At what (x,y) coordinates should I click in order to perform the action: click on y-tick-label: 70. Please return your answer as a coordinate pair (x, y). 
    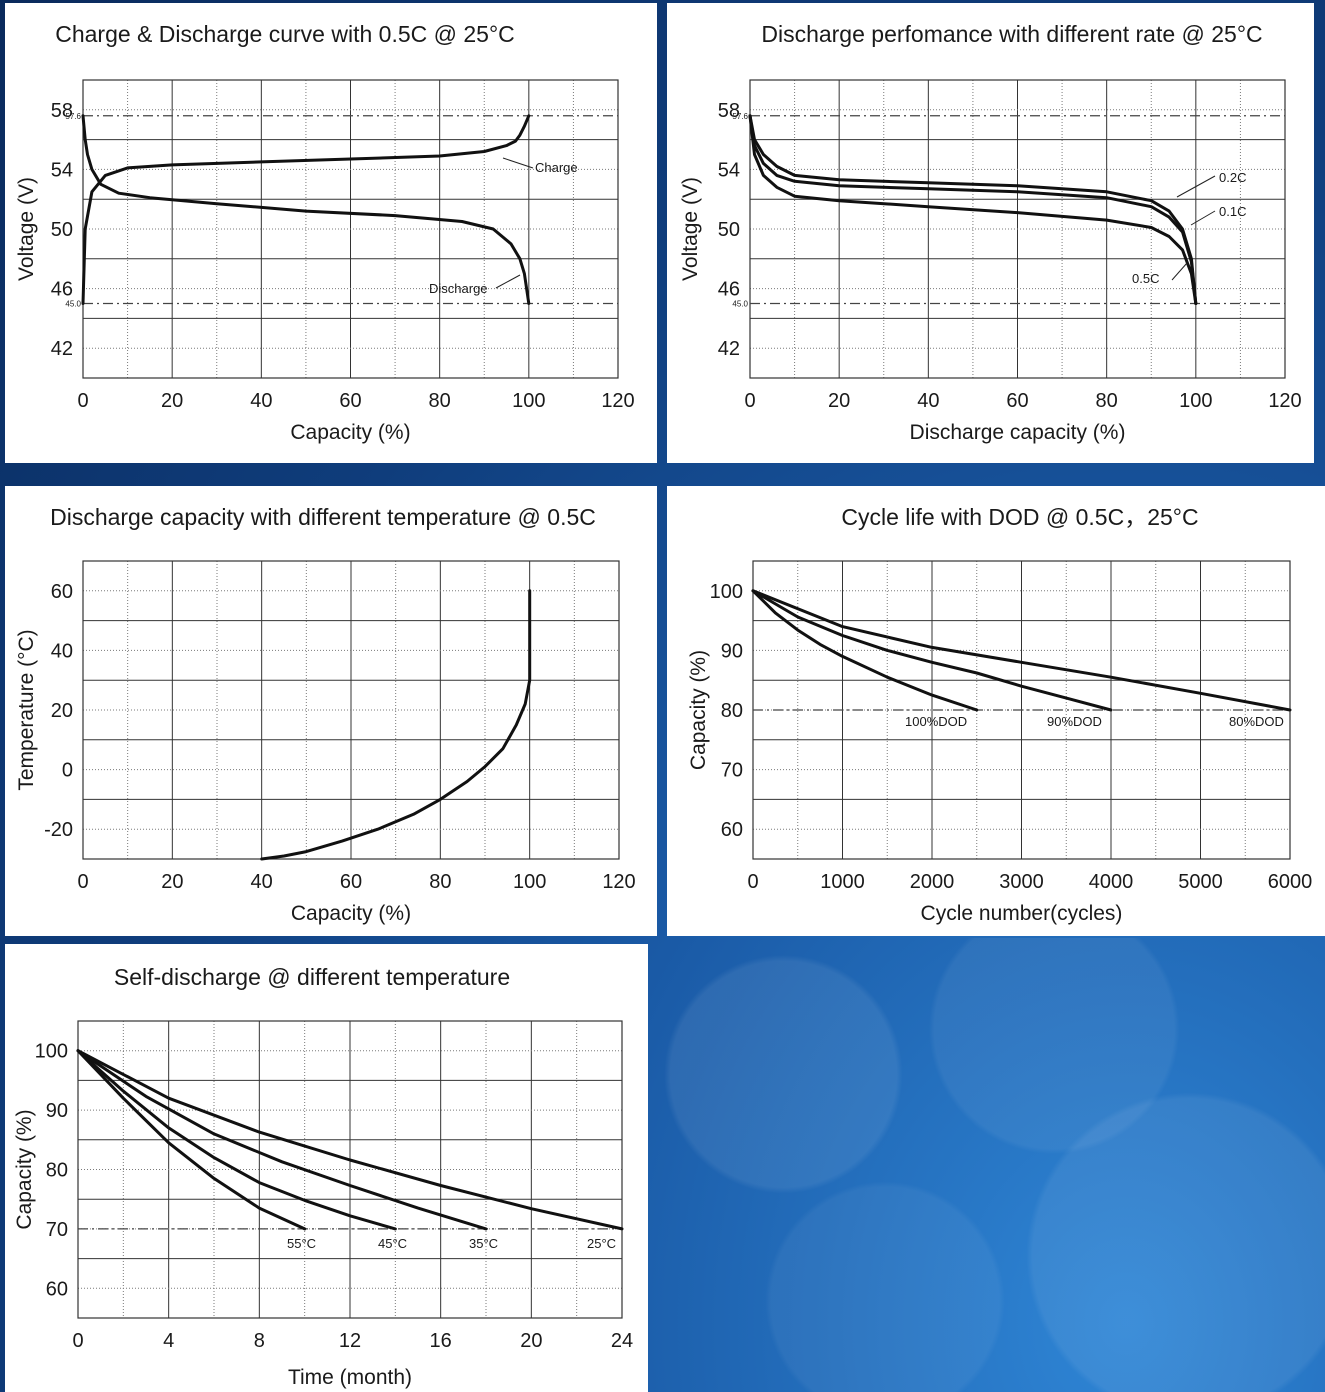
    Looking at the image, I should click on (57, 1230).